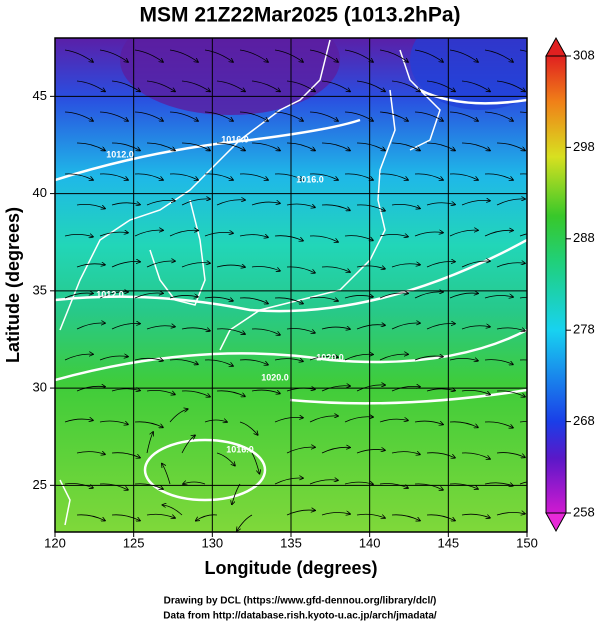 Image resolution: width=599 pixels, height=630 pixels. I want to click on y-tick-label: 35, so click(40, 289).